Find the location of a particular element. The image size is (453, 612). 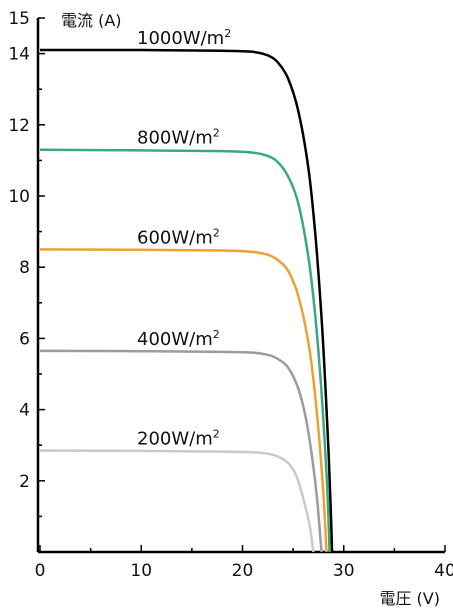

x-tick-label: 10 is located at coordinates (141, 571).